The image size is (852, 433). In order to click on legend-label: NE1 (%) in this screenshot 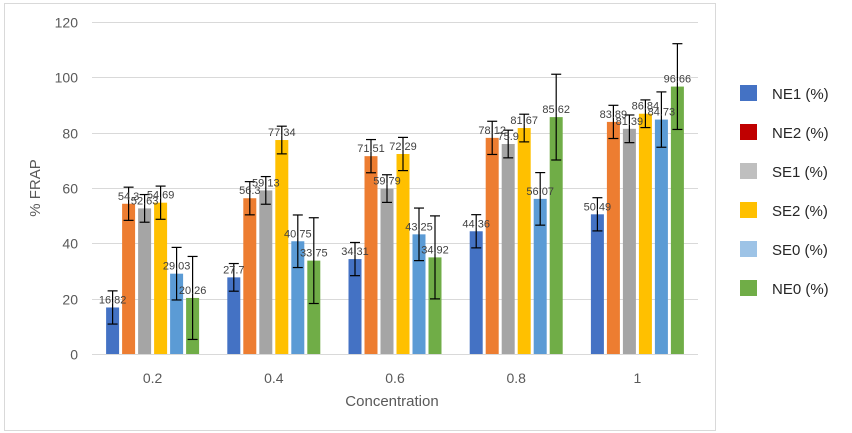, I will do `click(800, 94)`.